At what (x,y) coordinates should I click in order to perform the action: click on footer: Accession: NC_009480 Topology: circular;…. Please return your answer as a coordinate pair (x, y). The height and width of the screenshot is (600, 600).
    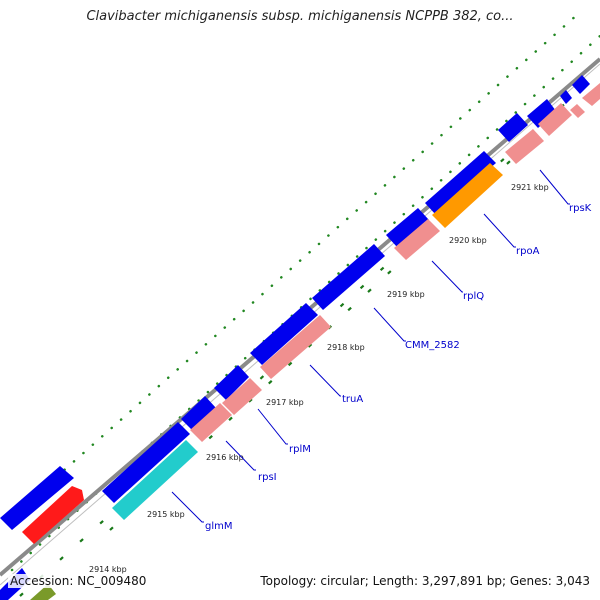
    Looking at the image, I should click on (300, 582).